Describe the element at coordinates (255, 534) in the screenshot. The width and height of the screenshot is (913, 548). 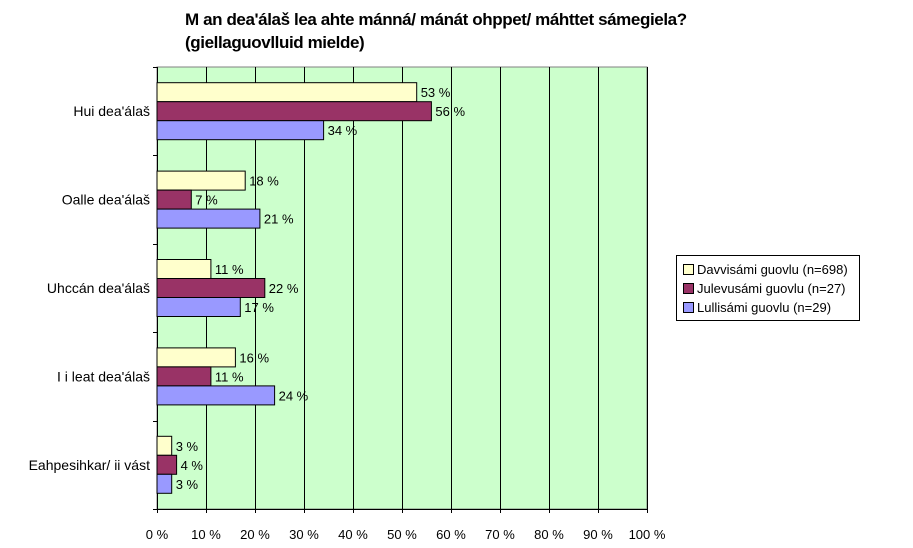
I see `x-tick-label: 20 %` at that location.